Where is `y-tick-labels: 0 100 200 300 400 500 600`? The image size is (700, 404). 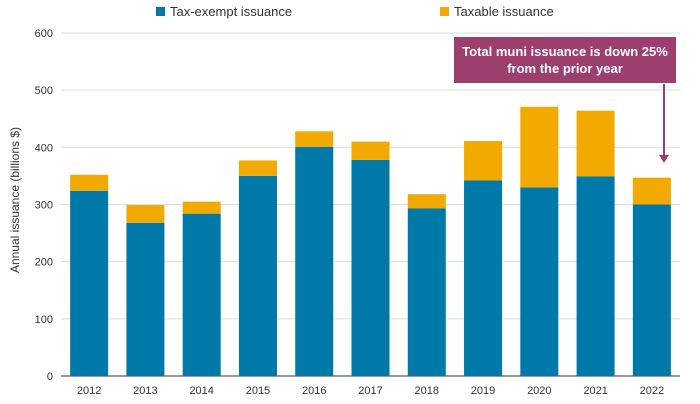
y-tick-labels: 0 100 200 300 400 500 600 is located at coordinates (44, 205).